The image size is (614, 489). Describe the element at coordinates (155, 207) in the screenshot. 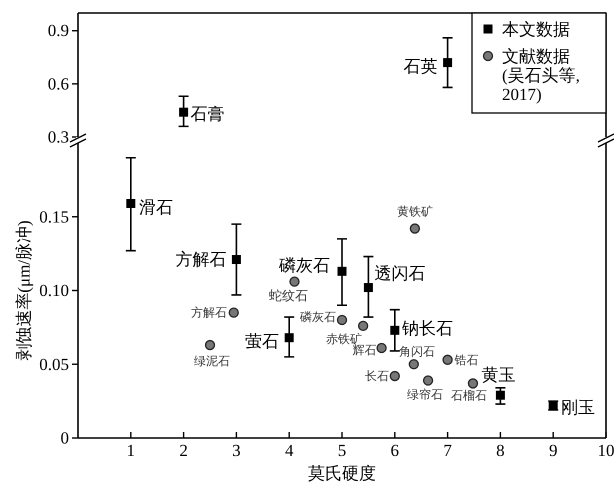

I see `annotation: 滑石` at that location.